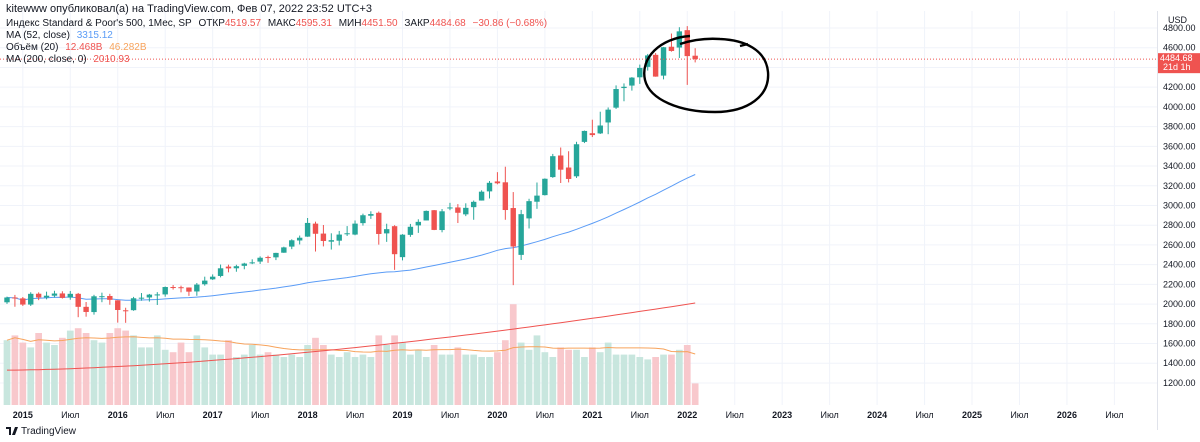 The image size is (1200, 442). I want to click on price-tick-label: 4000.00, so click(1179, 107).